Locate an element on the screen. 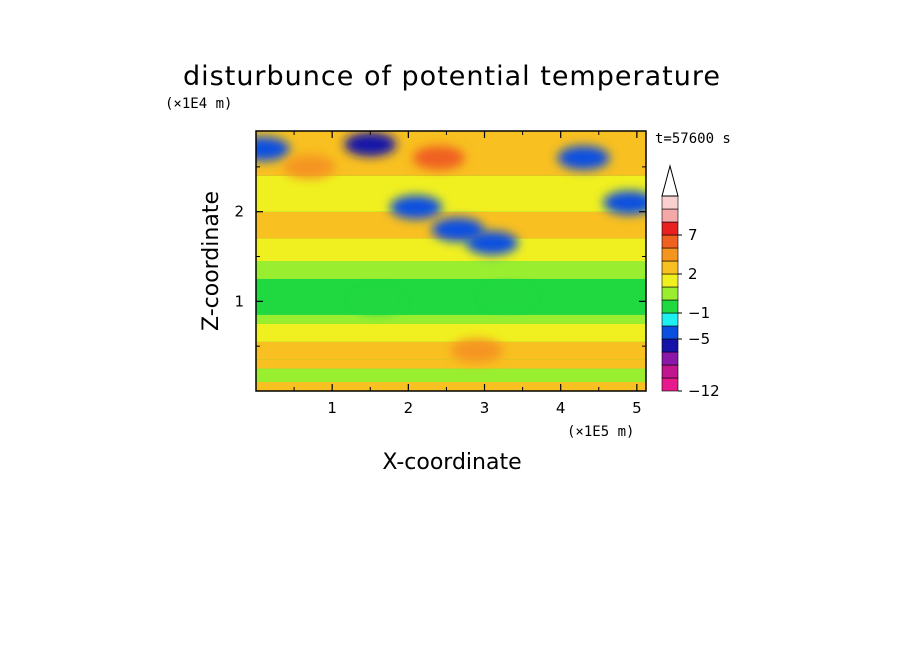 The height and width of the screenshot is (654, 904). y-axis-label: Z-coordinate is located at coordinates (211, 261).